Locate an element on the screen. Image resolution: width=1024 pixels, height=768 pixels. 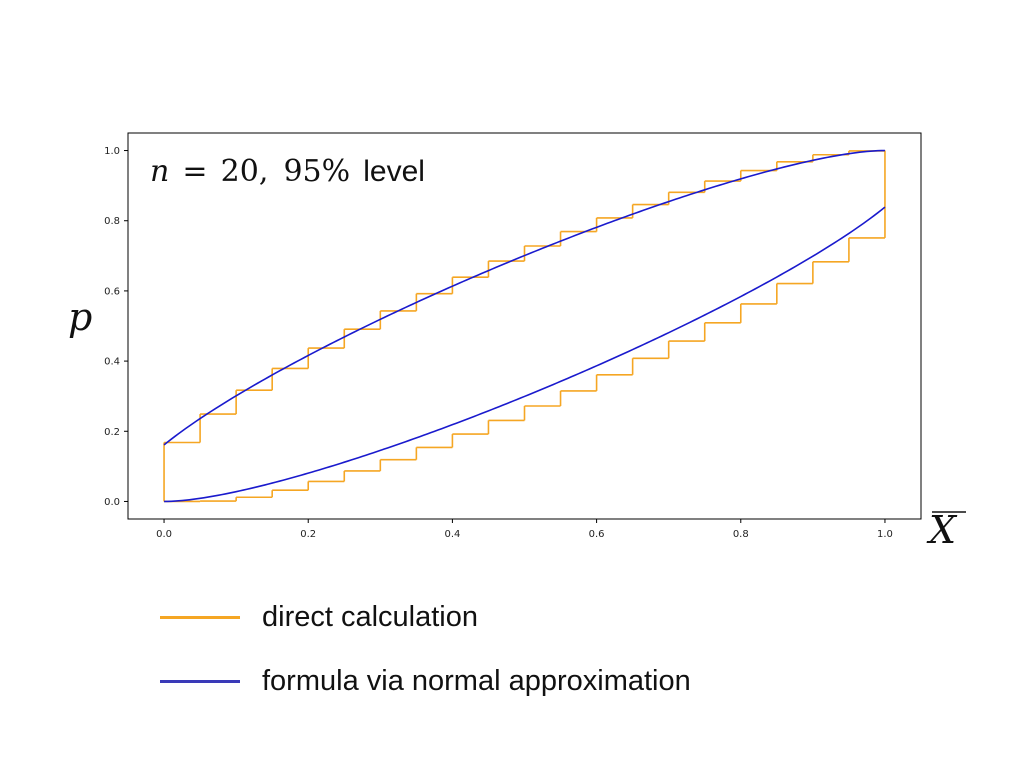
legend-label-direct: direct calculation is located at coordinates (370, 616).